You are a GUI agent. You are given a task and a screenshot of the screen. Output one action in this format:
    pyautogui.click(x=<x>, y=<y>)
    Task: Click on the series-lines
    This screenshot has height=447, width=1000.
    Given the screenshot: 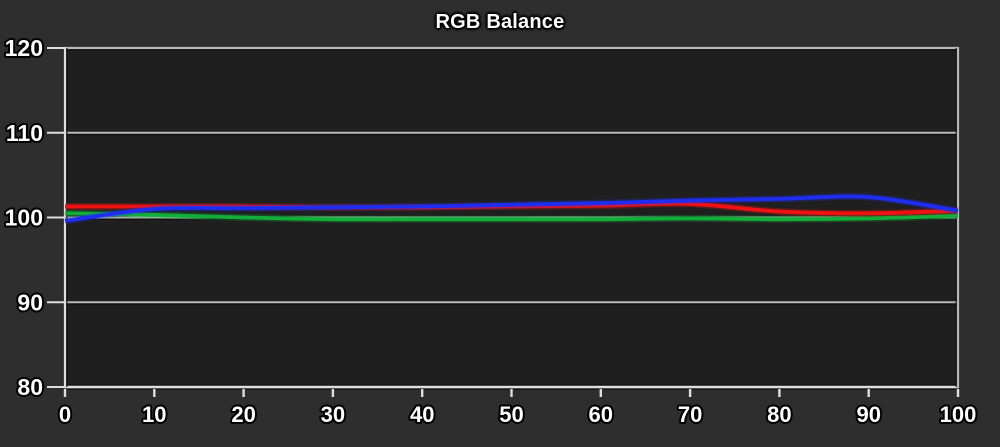 What is the action you would take?
    pyautogui.click(x=511, y=209)
    